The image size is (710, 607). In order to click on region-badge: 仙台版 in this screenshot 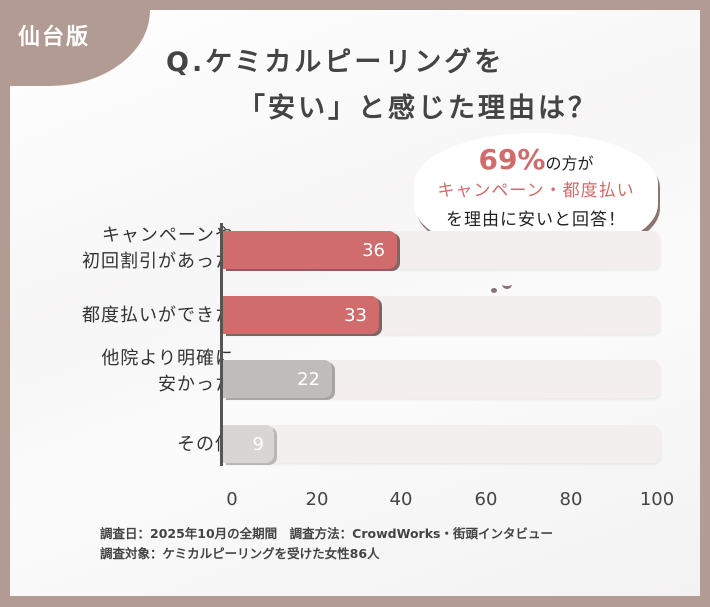, I will do `click(54, 37)`.